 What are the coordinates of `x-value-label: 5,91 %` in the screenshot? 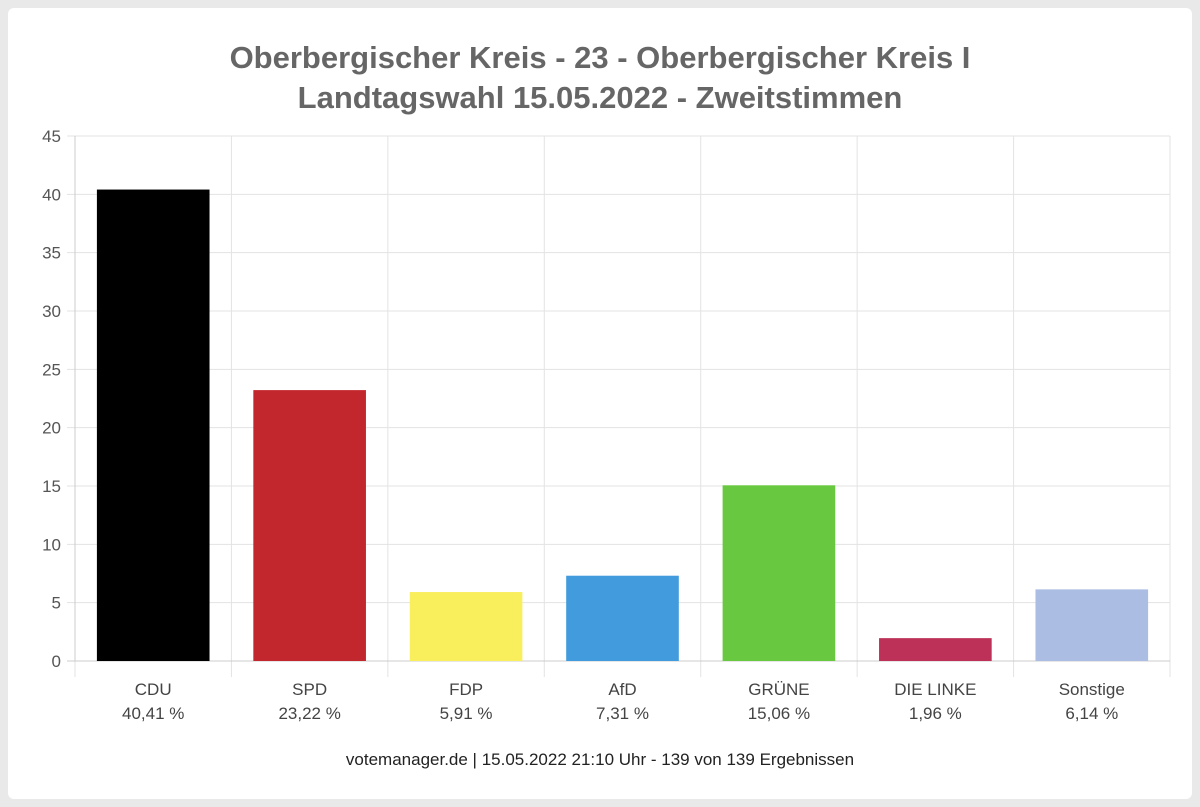 It's located at (466, 713).